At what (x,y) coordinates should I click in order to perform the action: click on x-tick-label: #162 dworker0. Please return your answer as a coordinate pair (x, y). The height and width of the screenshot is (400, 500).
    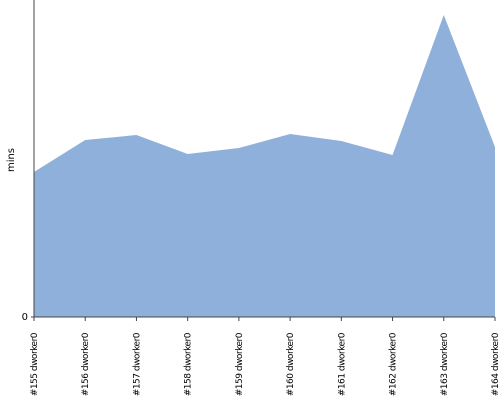
    Looking at the image, I should click on (394, 364).